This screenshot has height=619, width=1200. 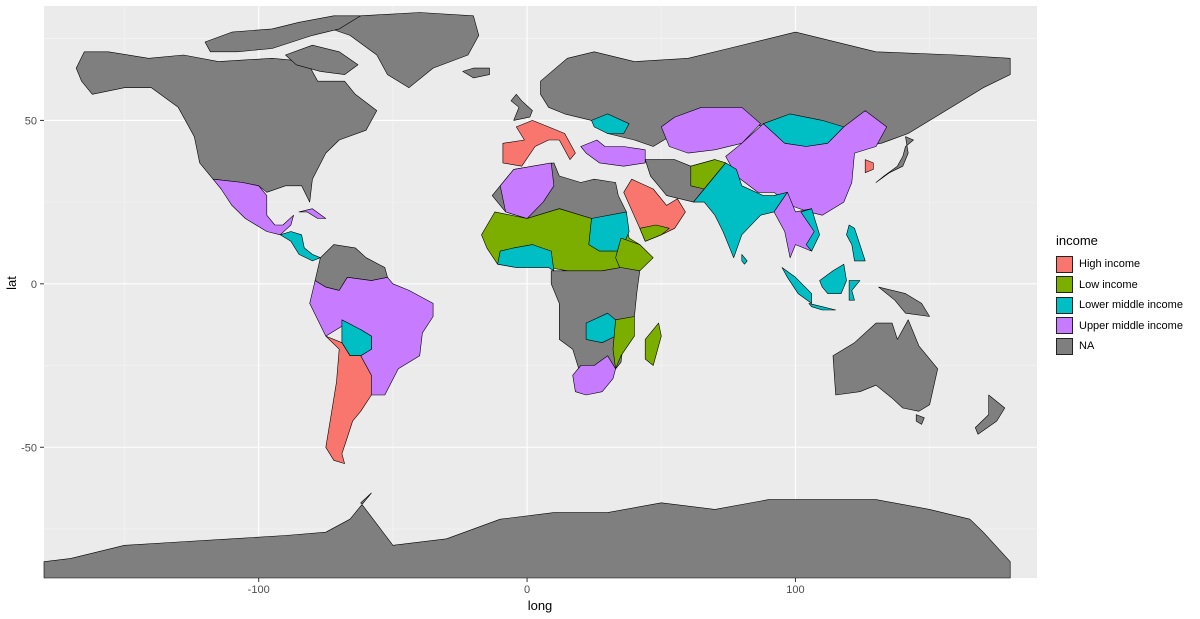 I want to click on region-new-zealand, so click(x=990, y=414).